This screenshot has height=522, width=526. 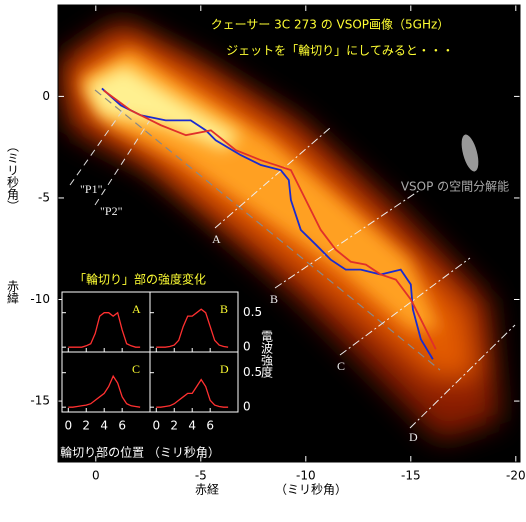 I want to click on inset-y-label: 電波強度, so click(x=267, y=354).